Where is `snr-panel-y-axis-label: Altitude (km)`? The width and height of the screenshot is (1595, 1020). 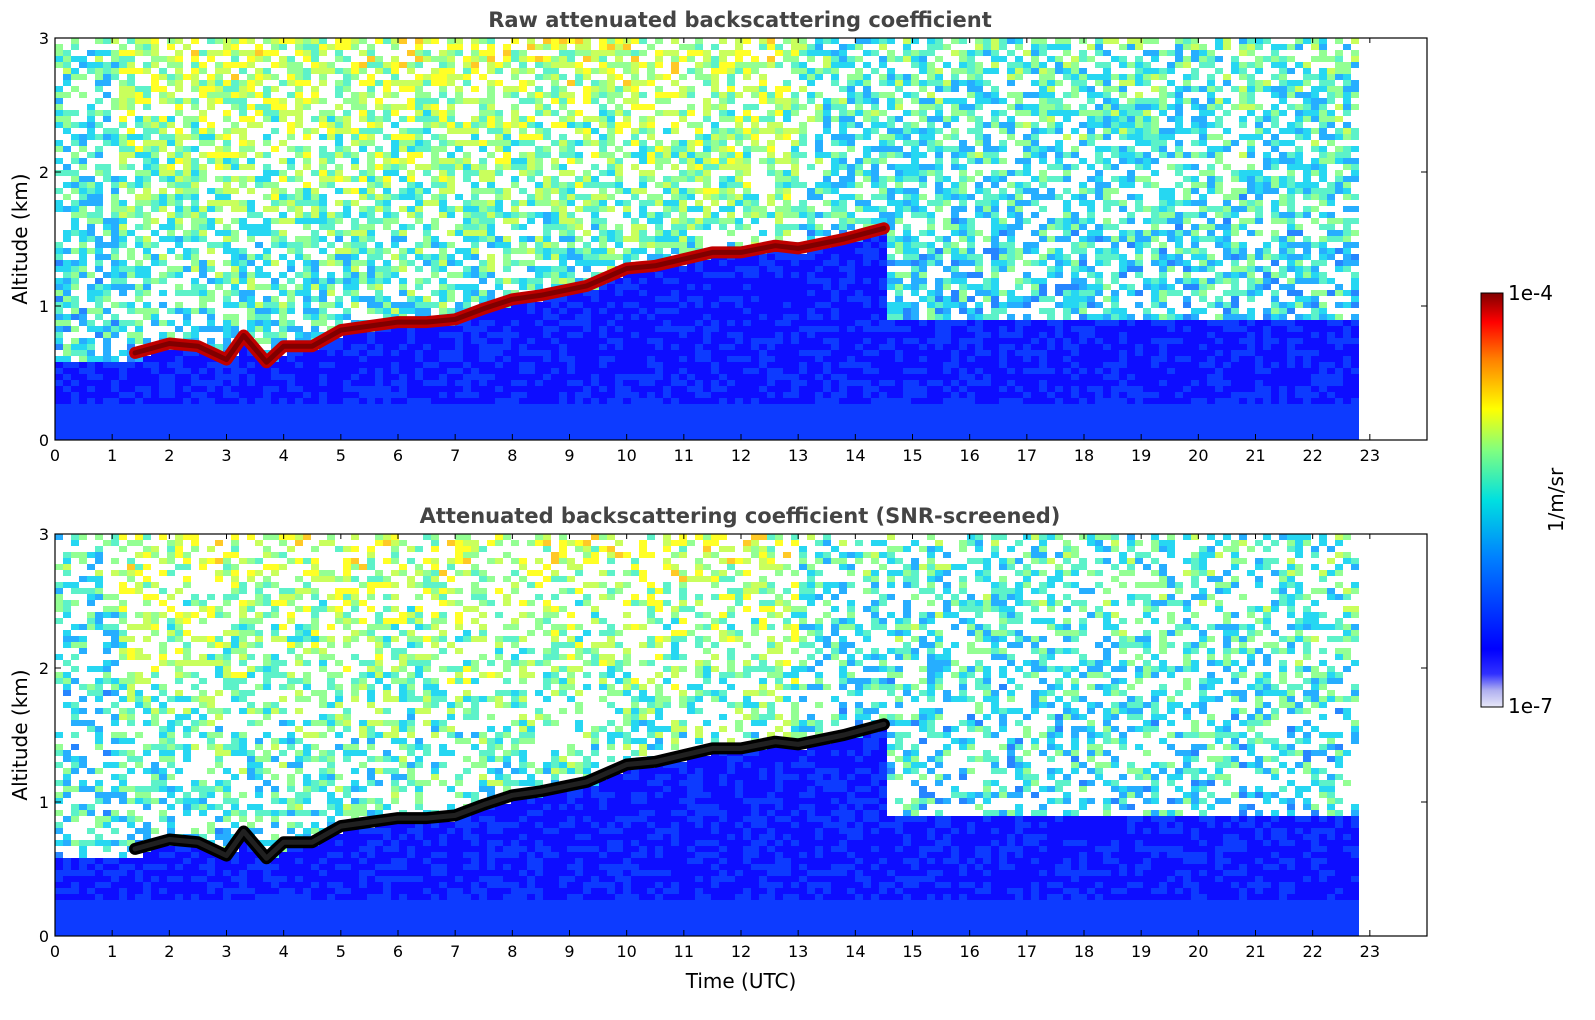
snr-panel-y-axis-label: Altitude (km) is located at coordinates (20, 734).